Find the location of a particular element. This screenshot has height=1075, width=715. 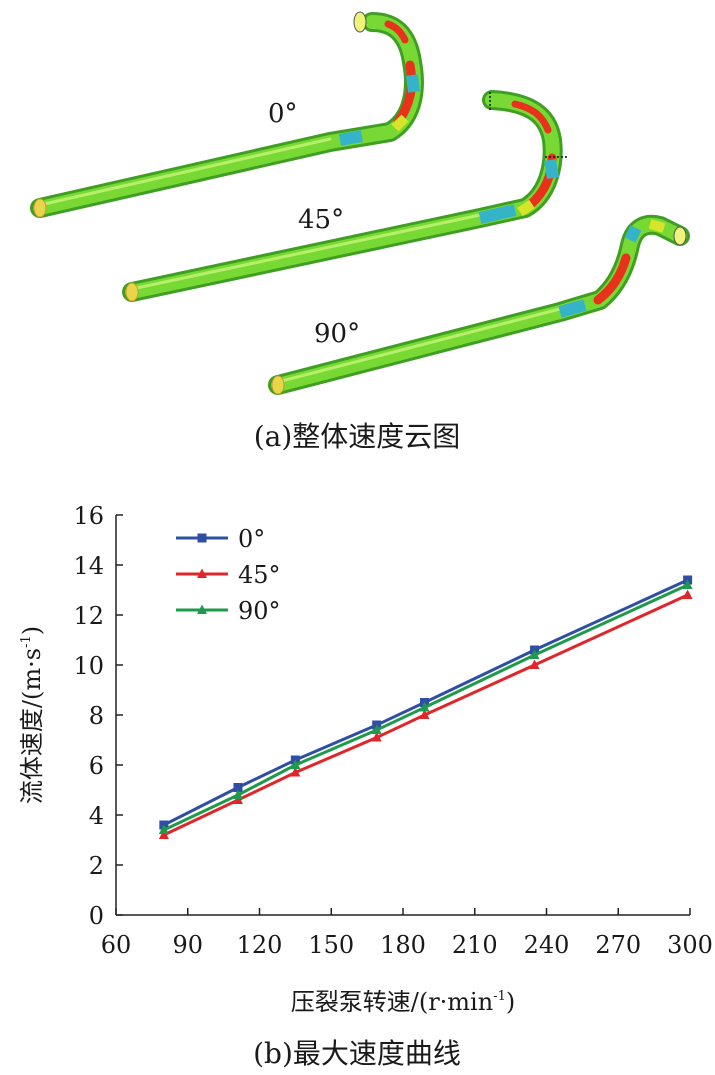

x-tick-label: 210 is located at coordinates (475, 945).